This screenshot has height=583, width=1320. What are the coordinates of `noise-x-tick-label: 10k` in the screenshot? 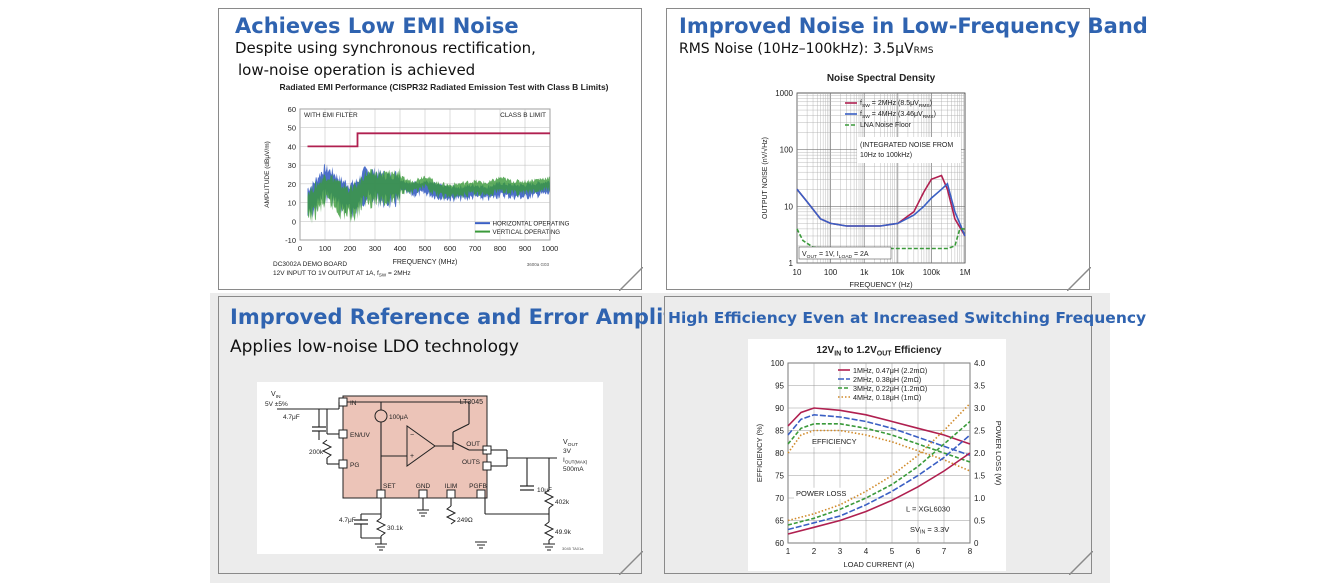 It's located at (898, 272).